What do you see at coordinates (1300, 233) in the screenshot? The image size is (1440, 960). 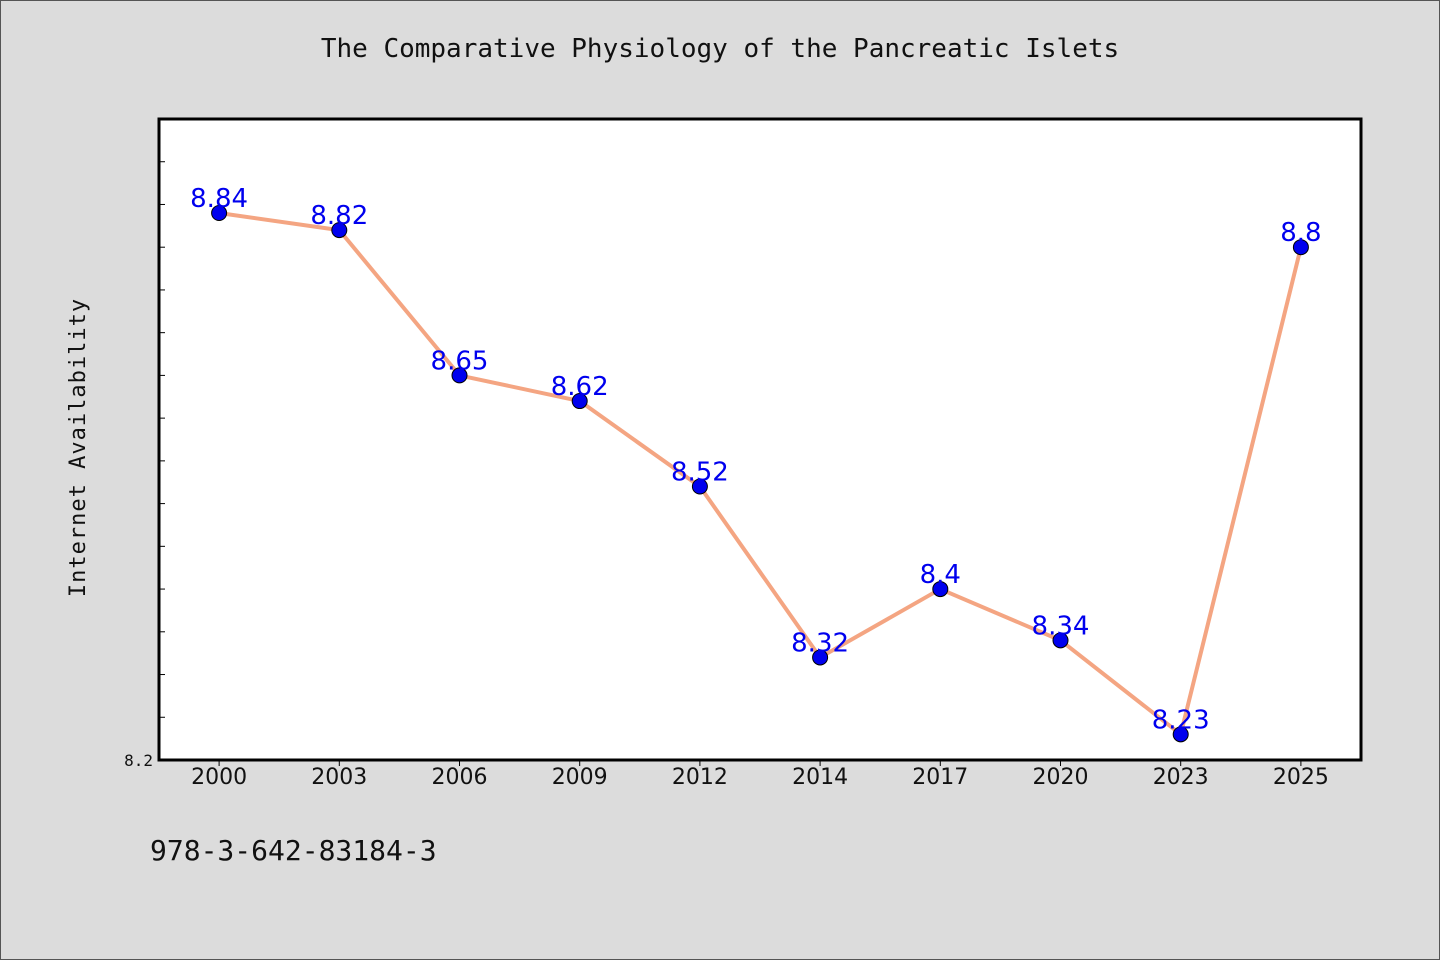 I see `data-label: 8.8` at bounding box center [1300, 233].